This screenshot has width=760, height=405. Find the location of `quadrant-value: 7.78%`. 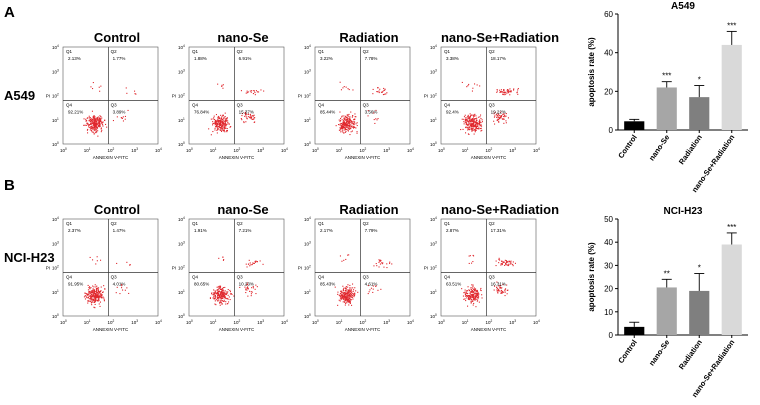

quadrant-value: 7.78% is located at coordinates (371, 58).